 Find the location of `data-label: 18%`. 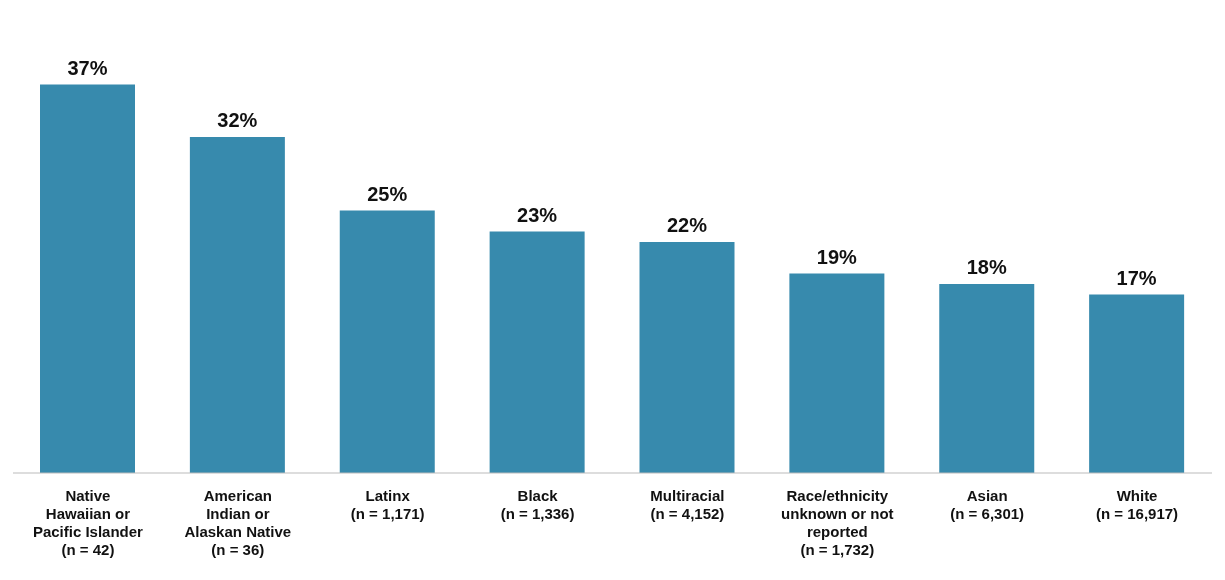

data-label: 18% is located at coordinates (986, 267).